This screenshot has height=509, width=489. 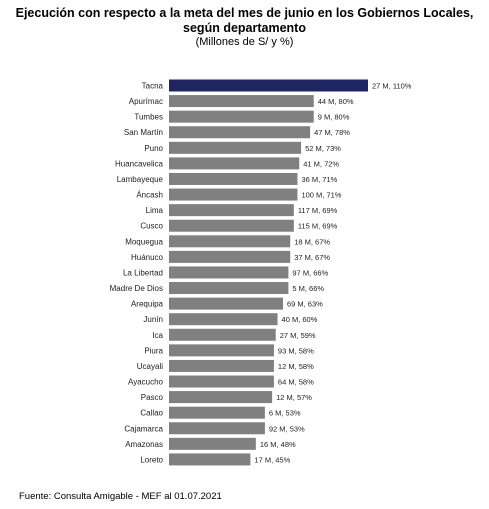 What do you see at coordinates (285, 413) in the screenshot?
I see `data-label: 6 M, 53%` at bounding box center [285, 413].